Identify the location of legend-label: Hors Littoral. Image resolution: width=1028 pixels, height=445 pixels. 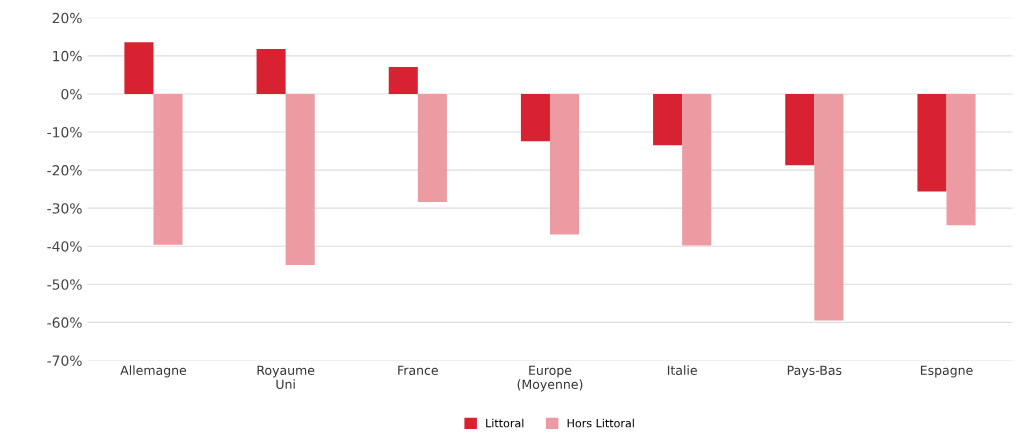
(600, 423).